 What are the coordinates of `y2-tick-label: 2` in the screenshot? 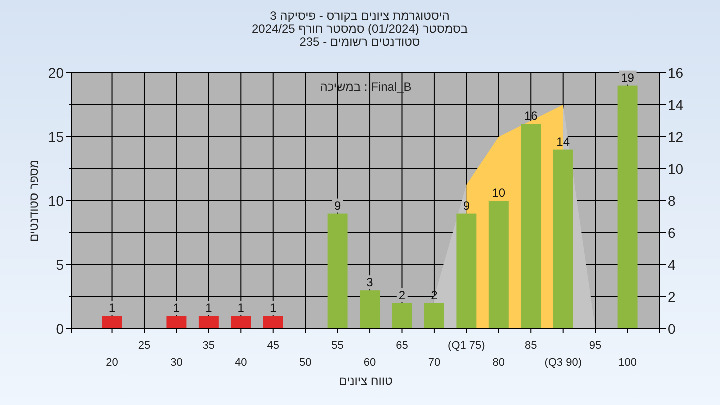 It's located at (672, 297).